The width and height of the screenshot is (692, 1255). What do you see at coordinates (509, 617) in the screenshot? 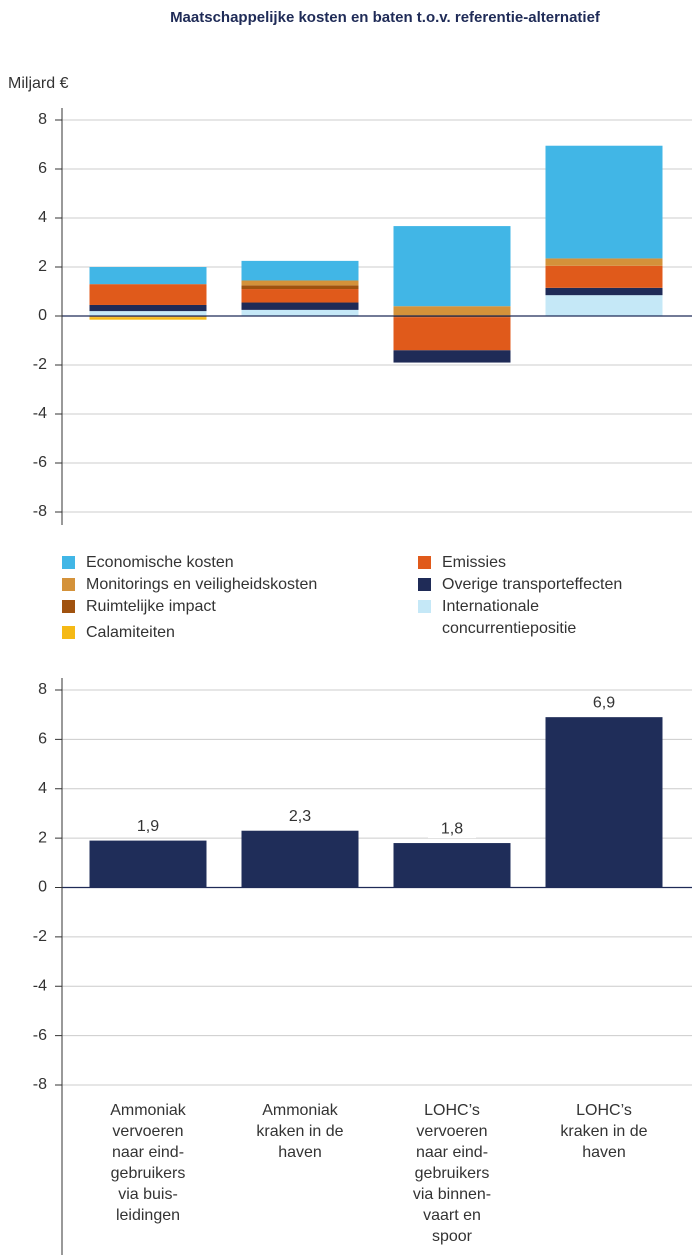
I see `legend-label: Internationale concurrentiepositie` at bounding box center [509, 617].